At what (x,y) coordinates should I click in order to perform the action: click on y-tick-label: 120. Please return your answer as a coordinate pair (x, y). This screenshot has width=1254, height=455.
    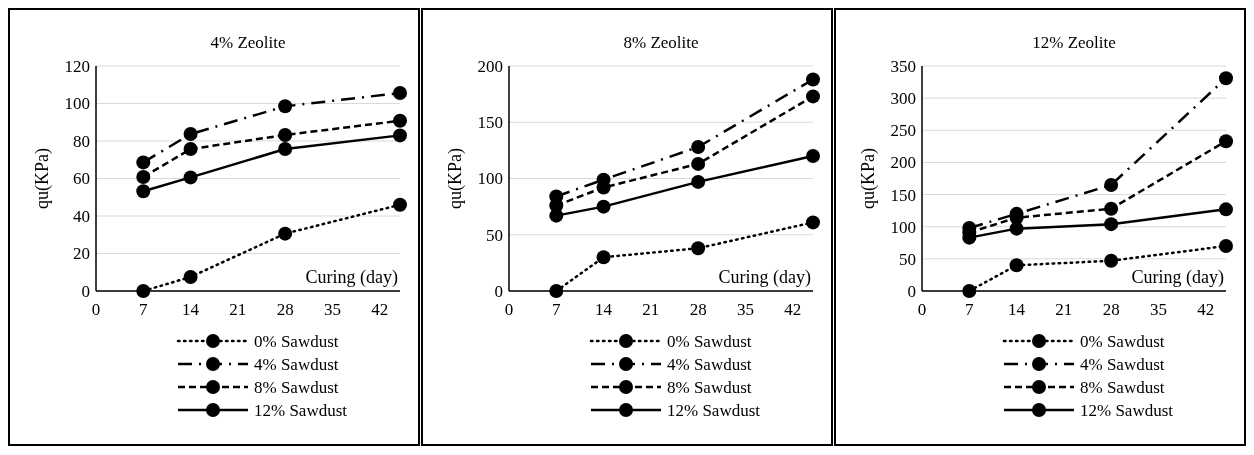
    Looking at the image, I should click on (77, 66).